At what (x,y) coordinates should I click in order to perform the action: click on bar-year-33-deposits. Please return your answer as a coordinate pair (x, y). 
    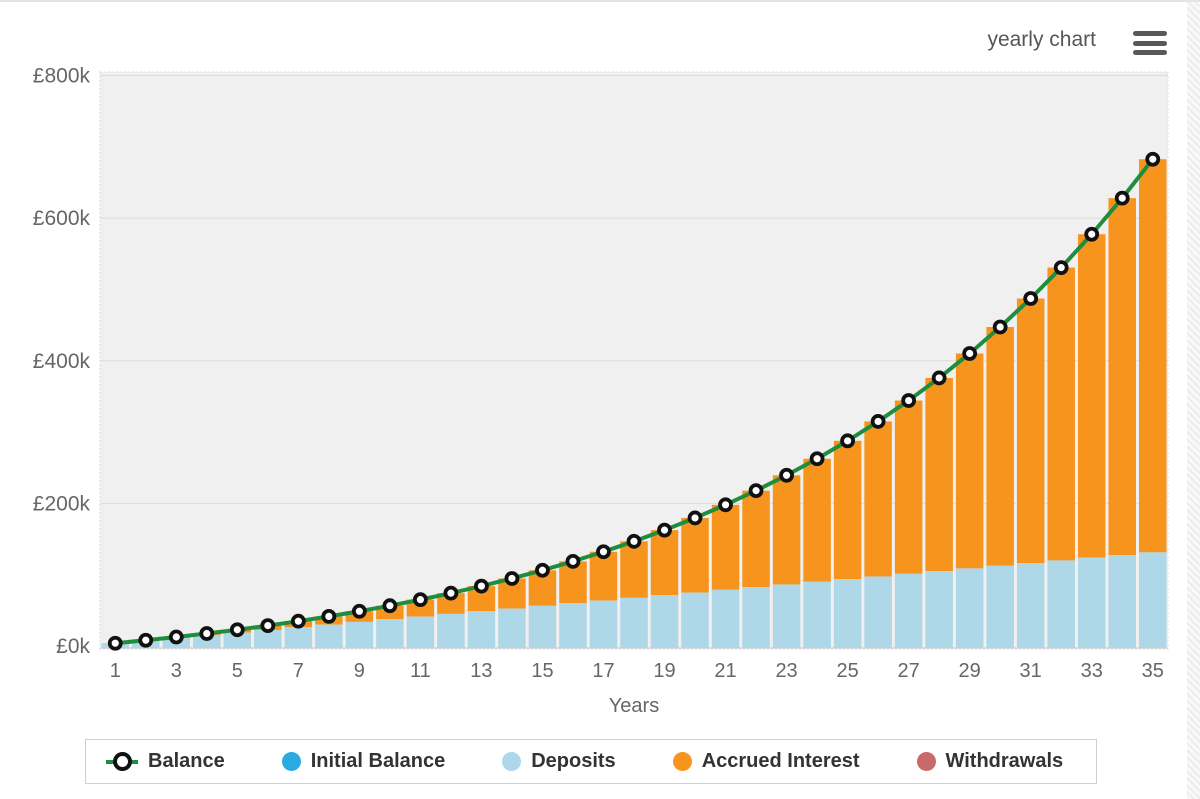
    Looking at the image, I should click on (1091, 602).